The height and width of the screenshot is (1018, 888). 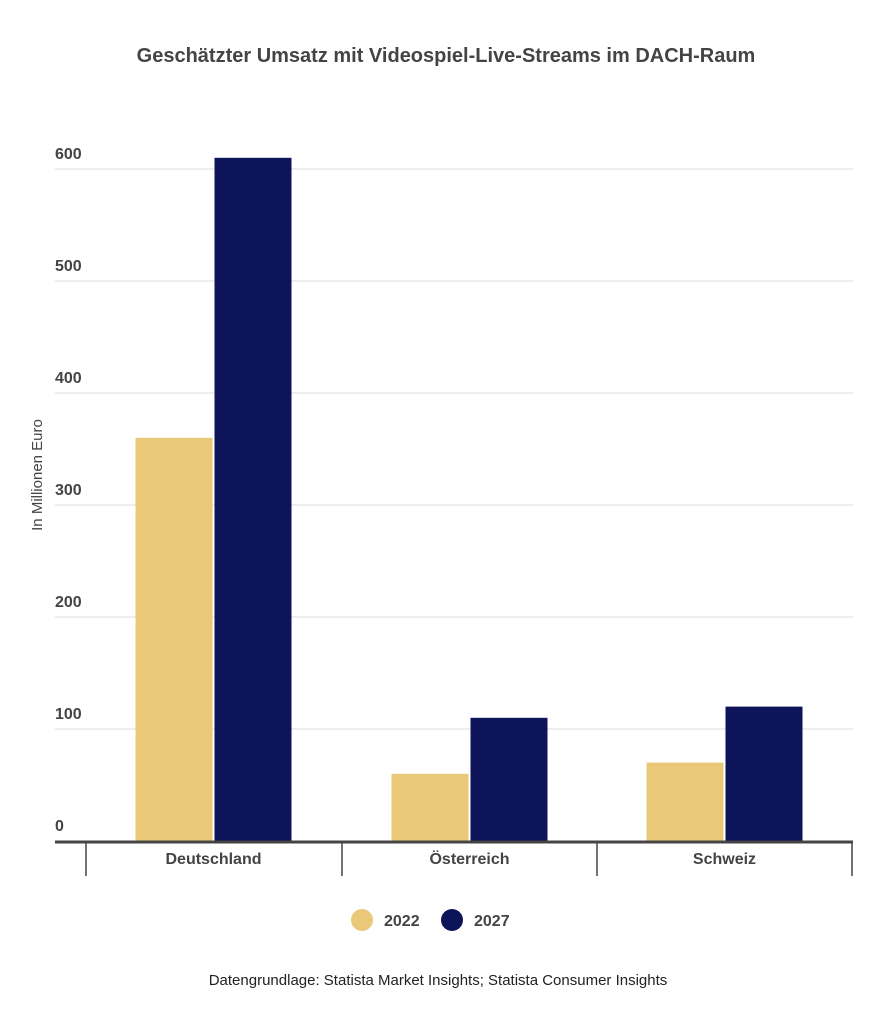 What do you see at coordinates (492, 921) in the screenshot?
I see `legend-label: 2027` at bounding box center [492, 921].